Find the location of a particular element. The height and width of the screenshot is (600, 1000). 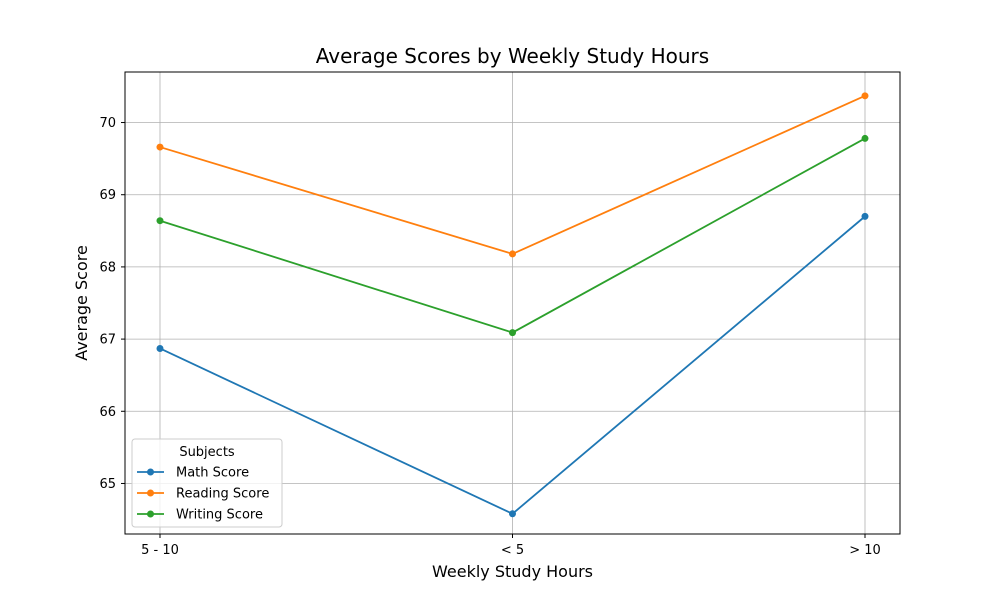

chart-title: Average Scores by Weekly Study Hours is located at coordinates (512, 56).